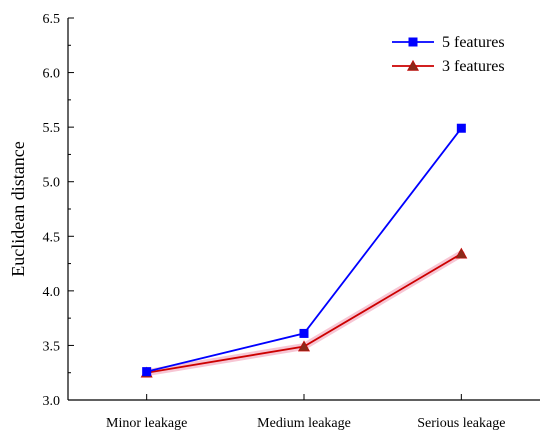 This screenshot has height=440, width=550. Describe the element at coordinates (473, 42) in the screenshot. I see `legend-label: 5 features` at that location.